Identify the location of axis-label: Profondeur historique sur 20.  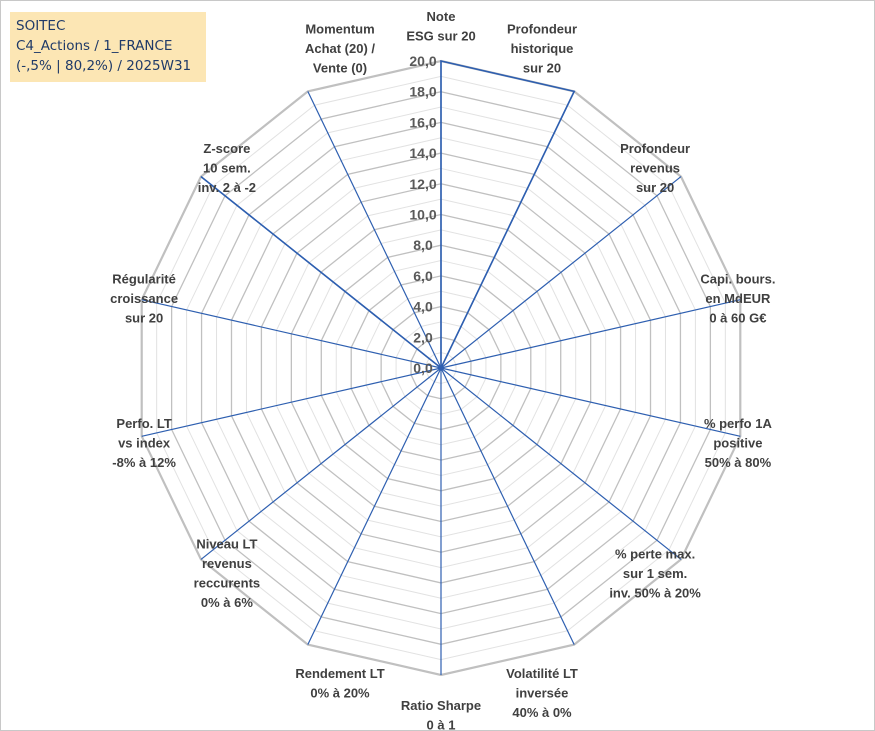
(542, 49).